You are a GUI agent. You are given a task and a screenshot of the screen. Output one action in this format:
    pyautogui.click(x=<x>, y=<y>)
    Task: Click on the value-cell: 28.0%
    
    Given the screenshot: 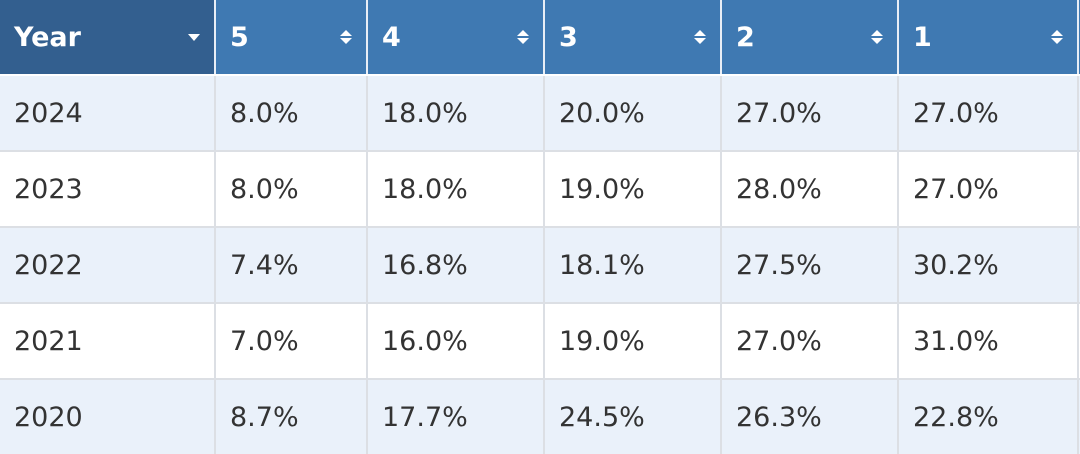 What is the action you would take?
    pyautogui.click(x=810, y=189)
    